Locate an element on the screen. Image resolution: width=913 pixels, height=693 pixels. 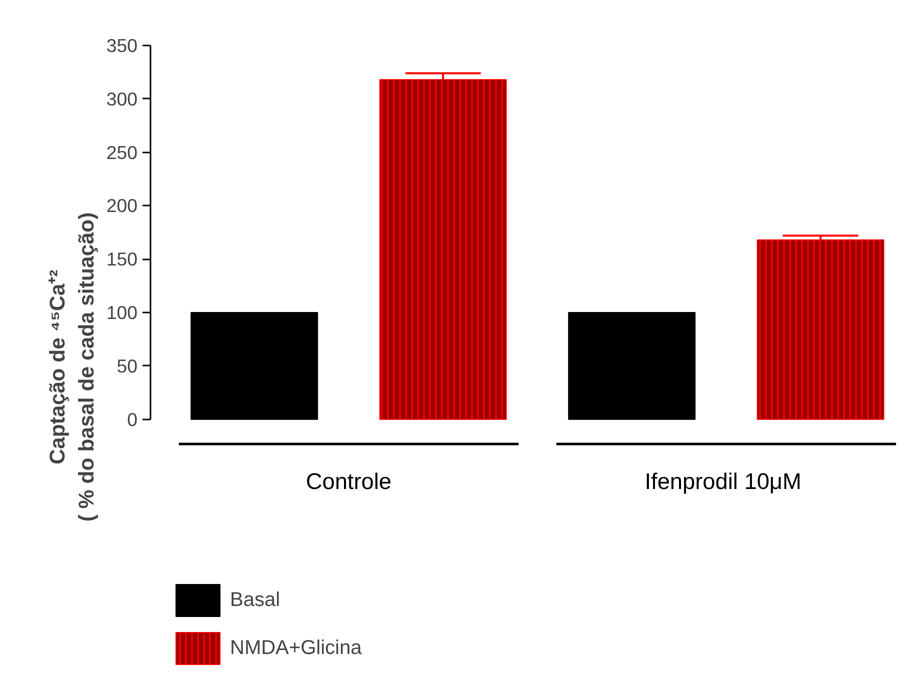
x-tick-label: Controle is located at coordinates (349, 481).